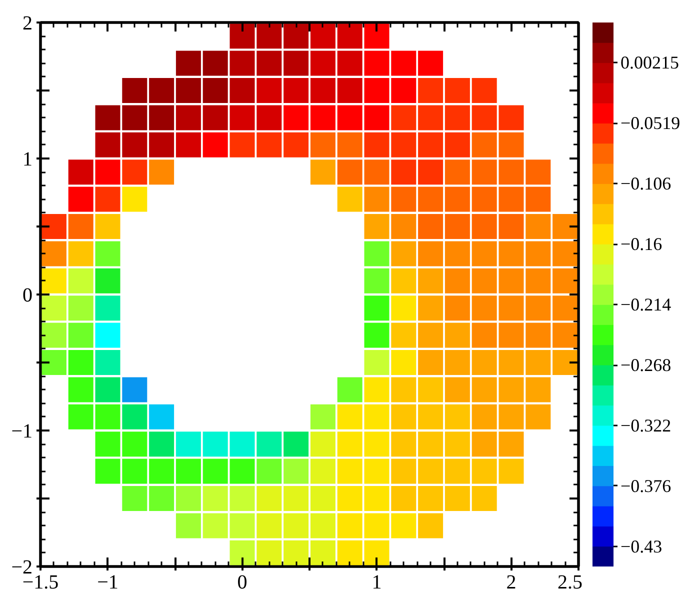 This screenshot has height=606, width=692. Describe the element at coordinates (646, 304) in the screenshot. I see `color-bar-label: −0.214` at that location.